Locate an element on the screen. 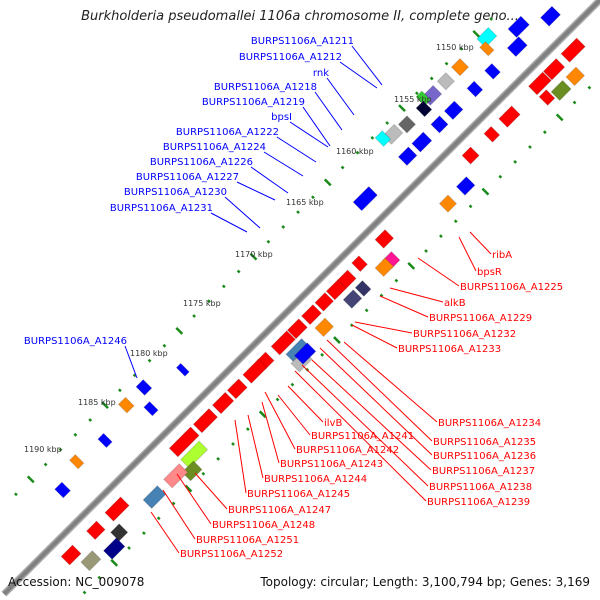 The width and height of the screenshot is (600, 600). gene-label: BURPS1106A_A1229 is located at coordinates (480, 318).